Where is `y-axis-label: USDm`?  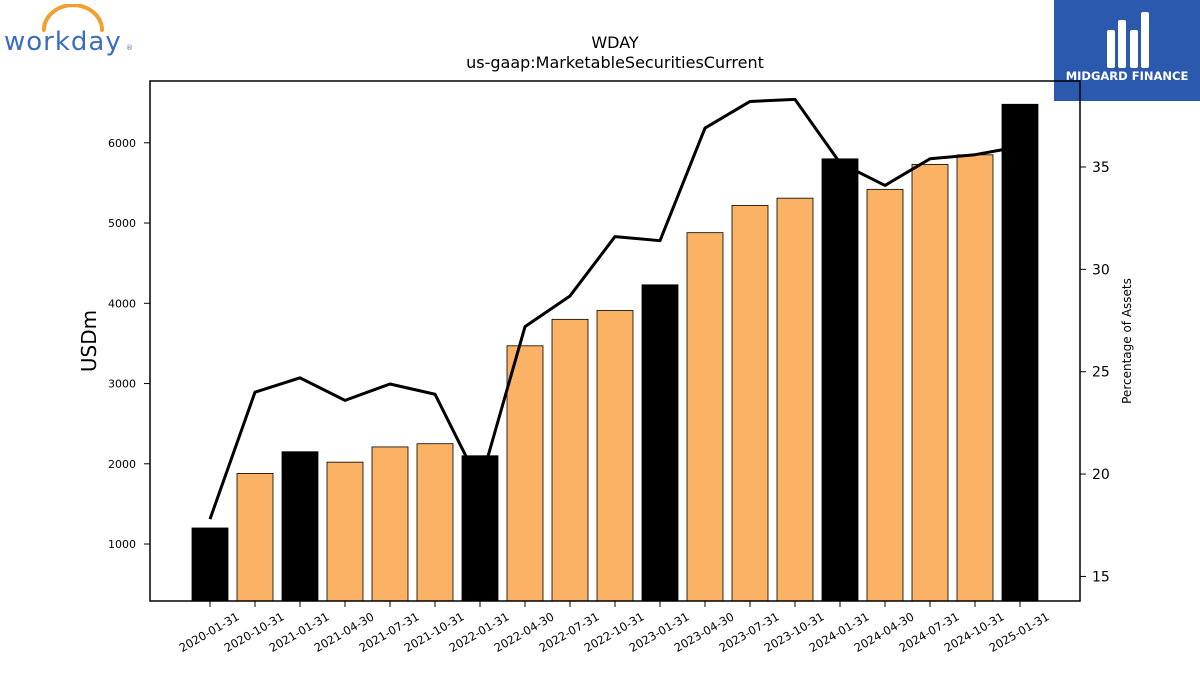 y-axis-label: USDm is located at coordinates (89, 341).